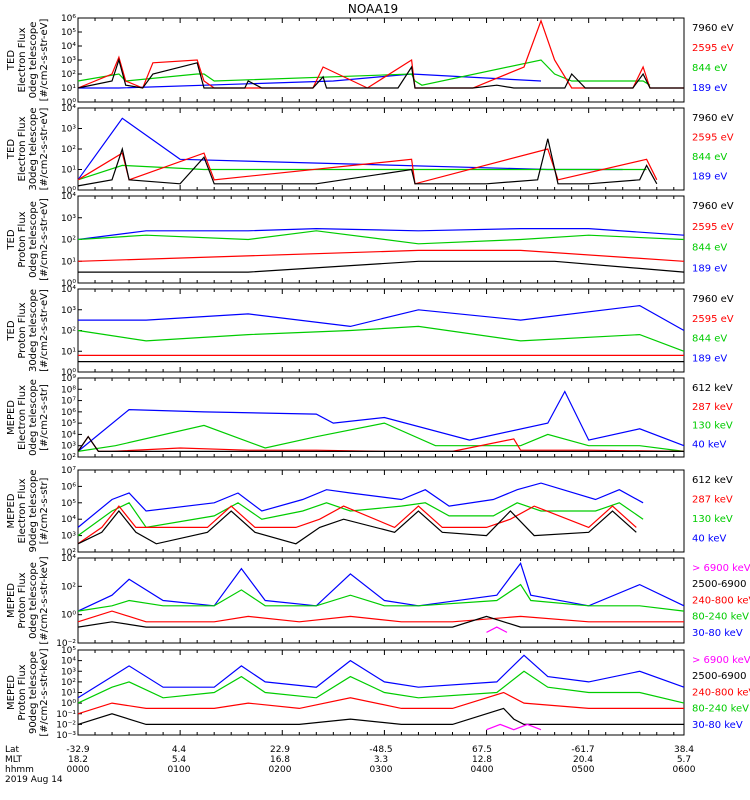 The width and height of the screenshot is (750, 800). I want to click on y-tick-label: 10⁻¹, so click(66, 715).